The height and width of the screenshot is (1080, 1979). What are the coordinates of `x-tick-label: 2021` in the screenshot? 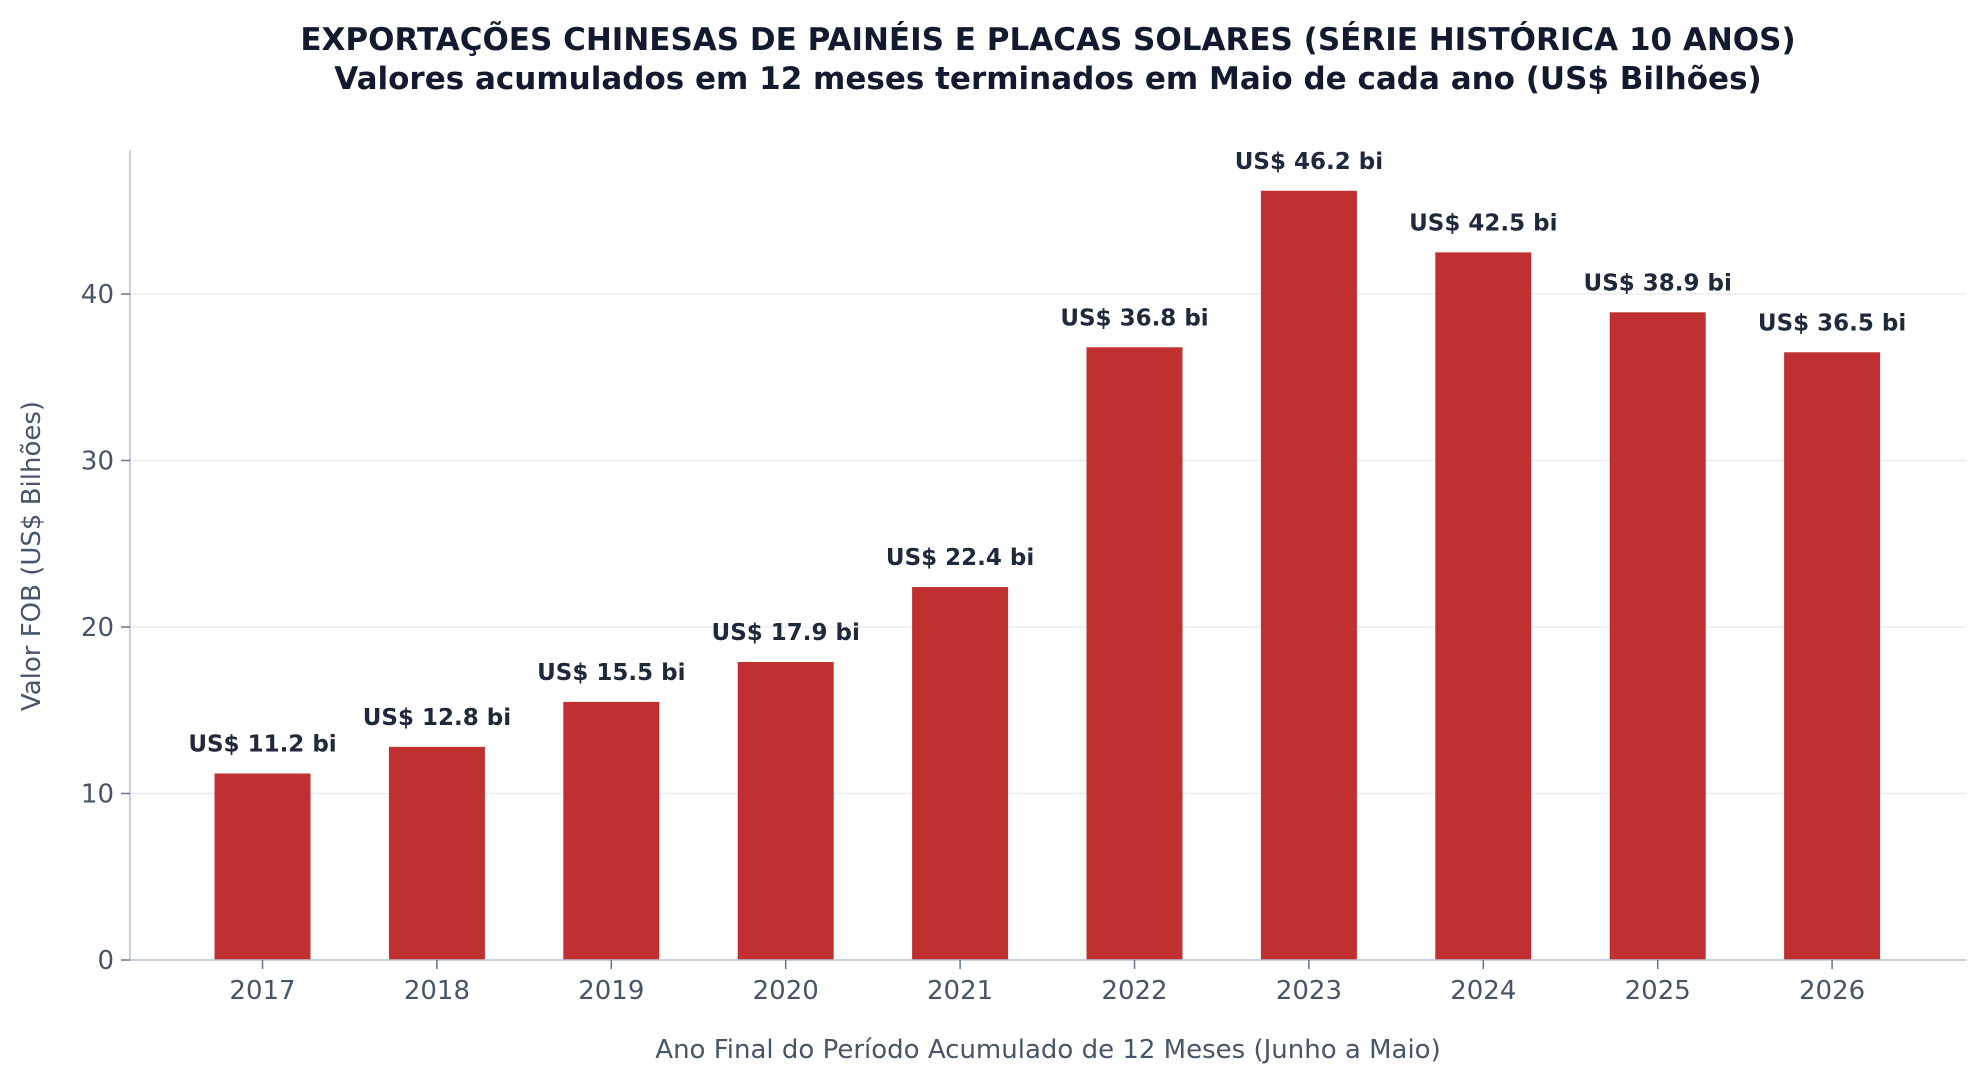 It's located at (960, 991).